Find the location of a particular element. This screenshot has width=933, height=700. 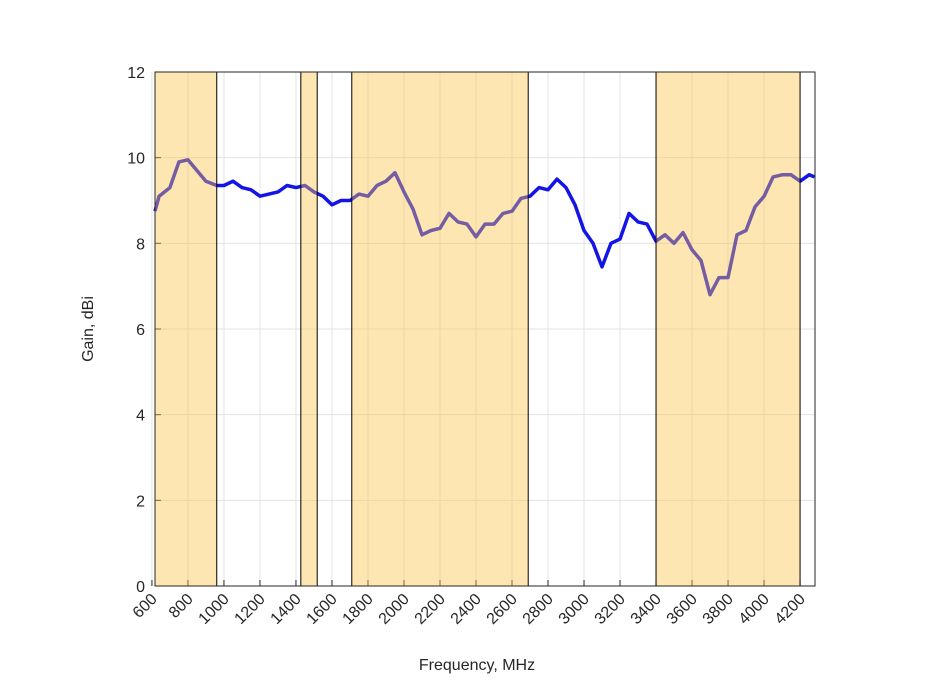

y-tick-label: 4 is located at coordinates (140, 416).